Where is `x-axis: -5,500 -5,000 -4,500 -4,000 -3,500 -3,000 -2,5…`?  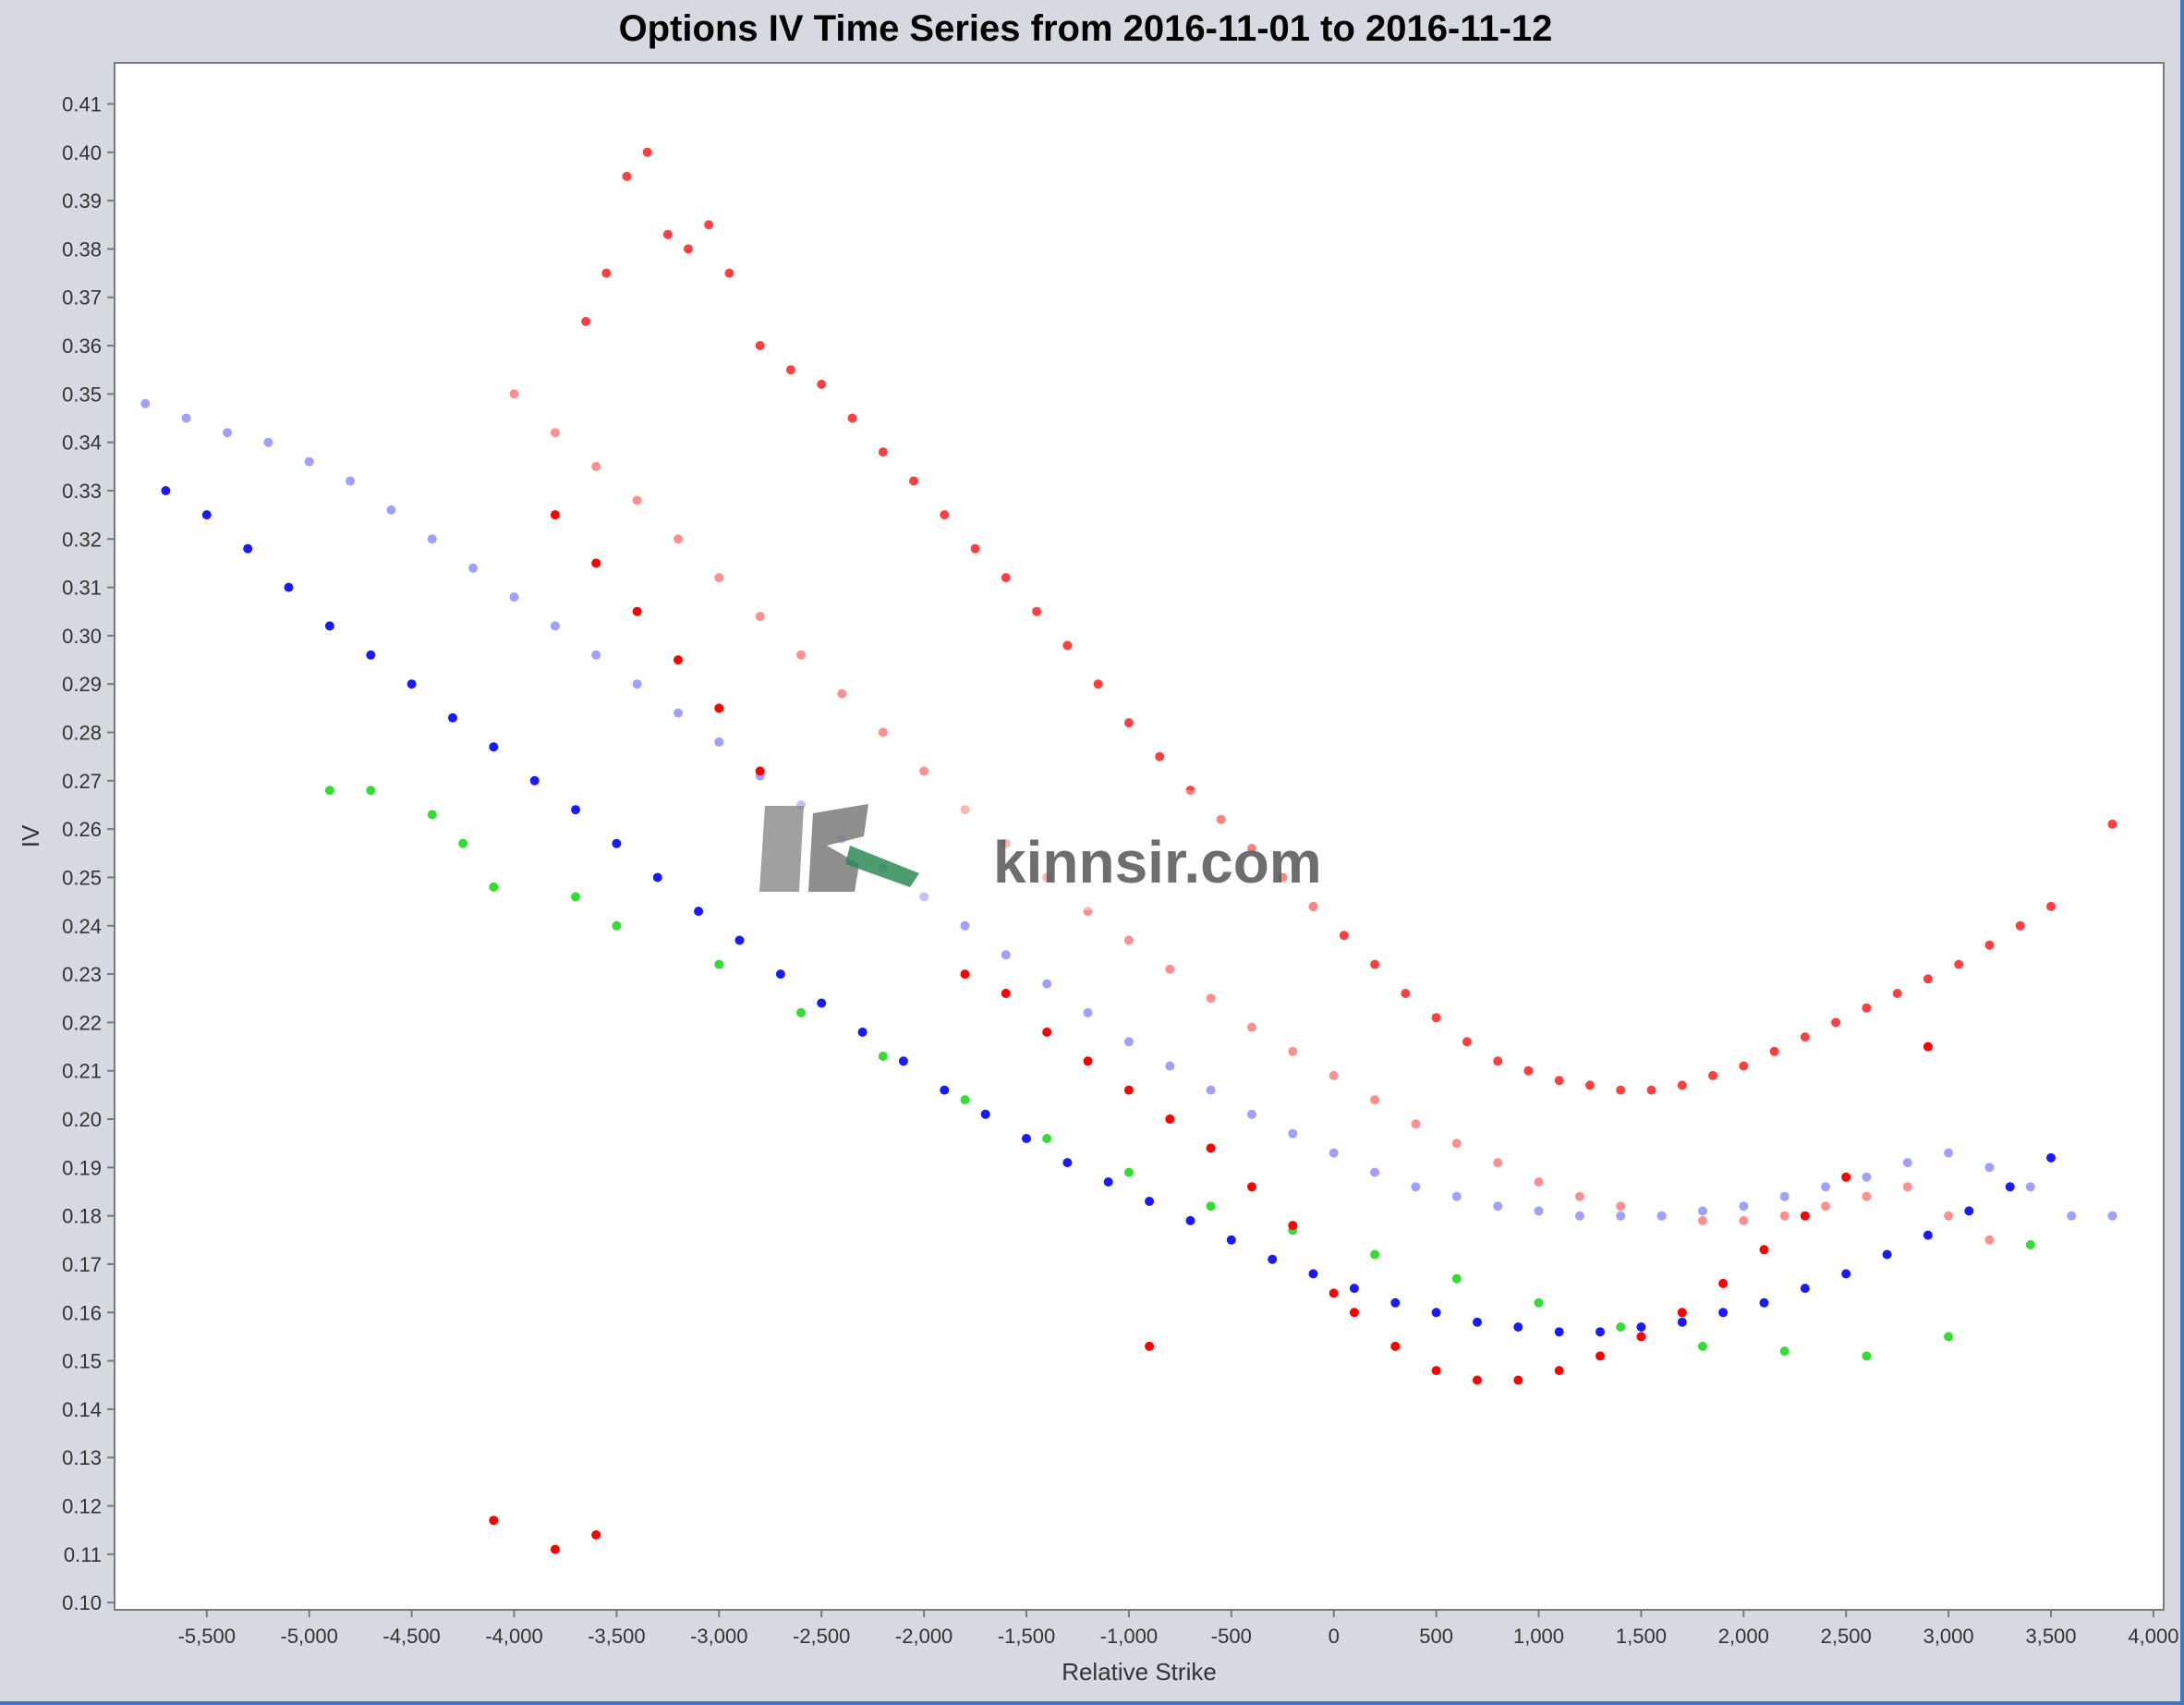
x-axis: -5,500 -5,000 -4,500 -4,000 -3,500 -3,000 -2,5… is located at coordinates (1178, 1629).